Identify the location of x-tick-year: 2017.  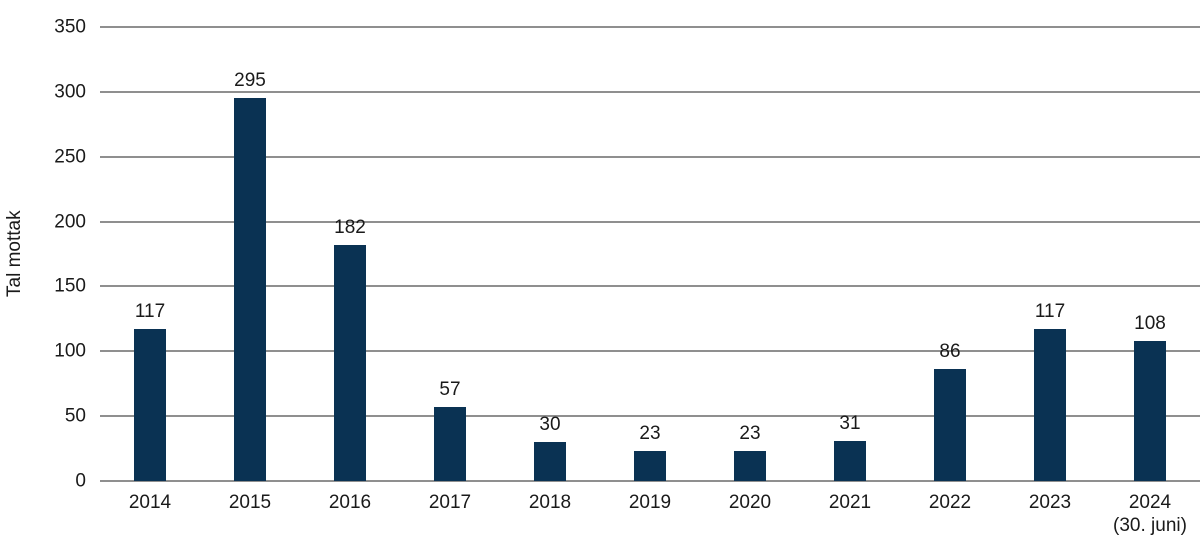
(450, 502).